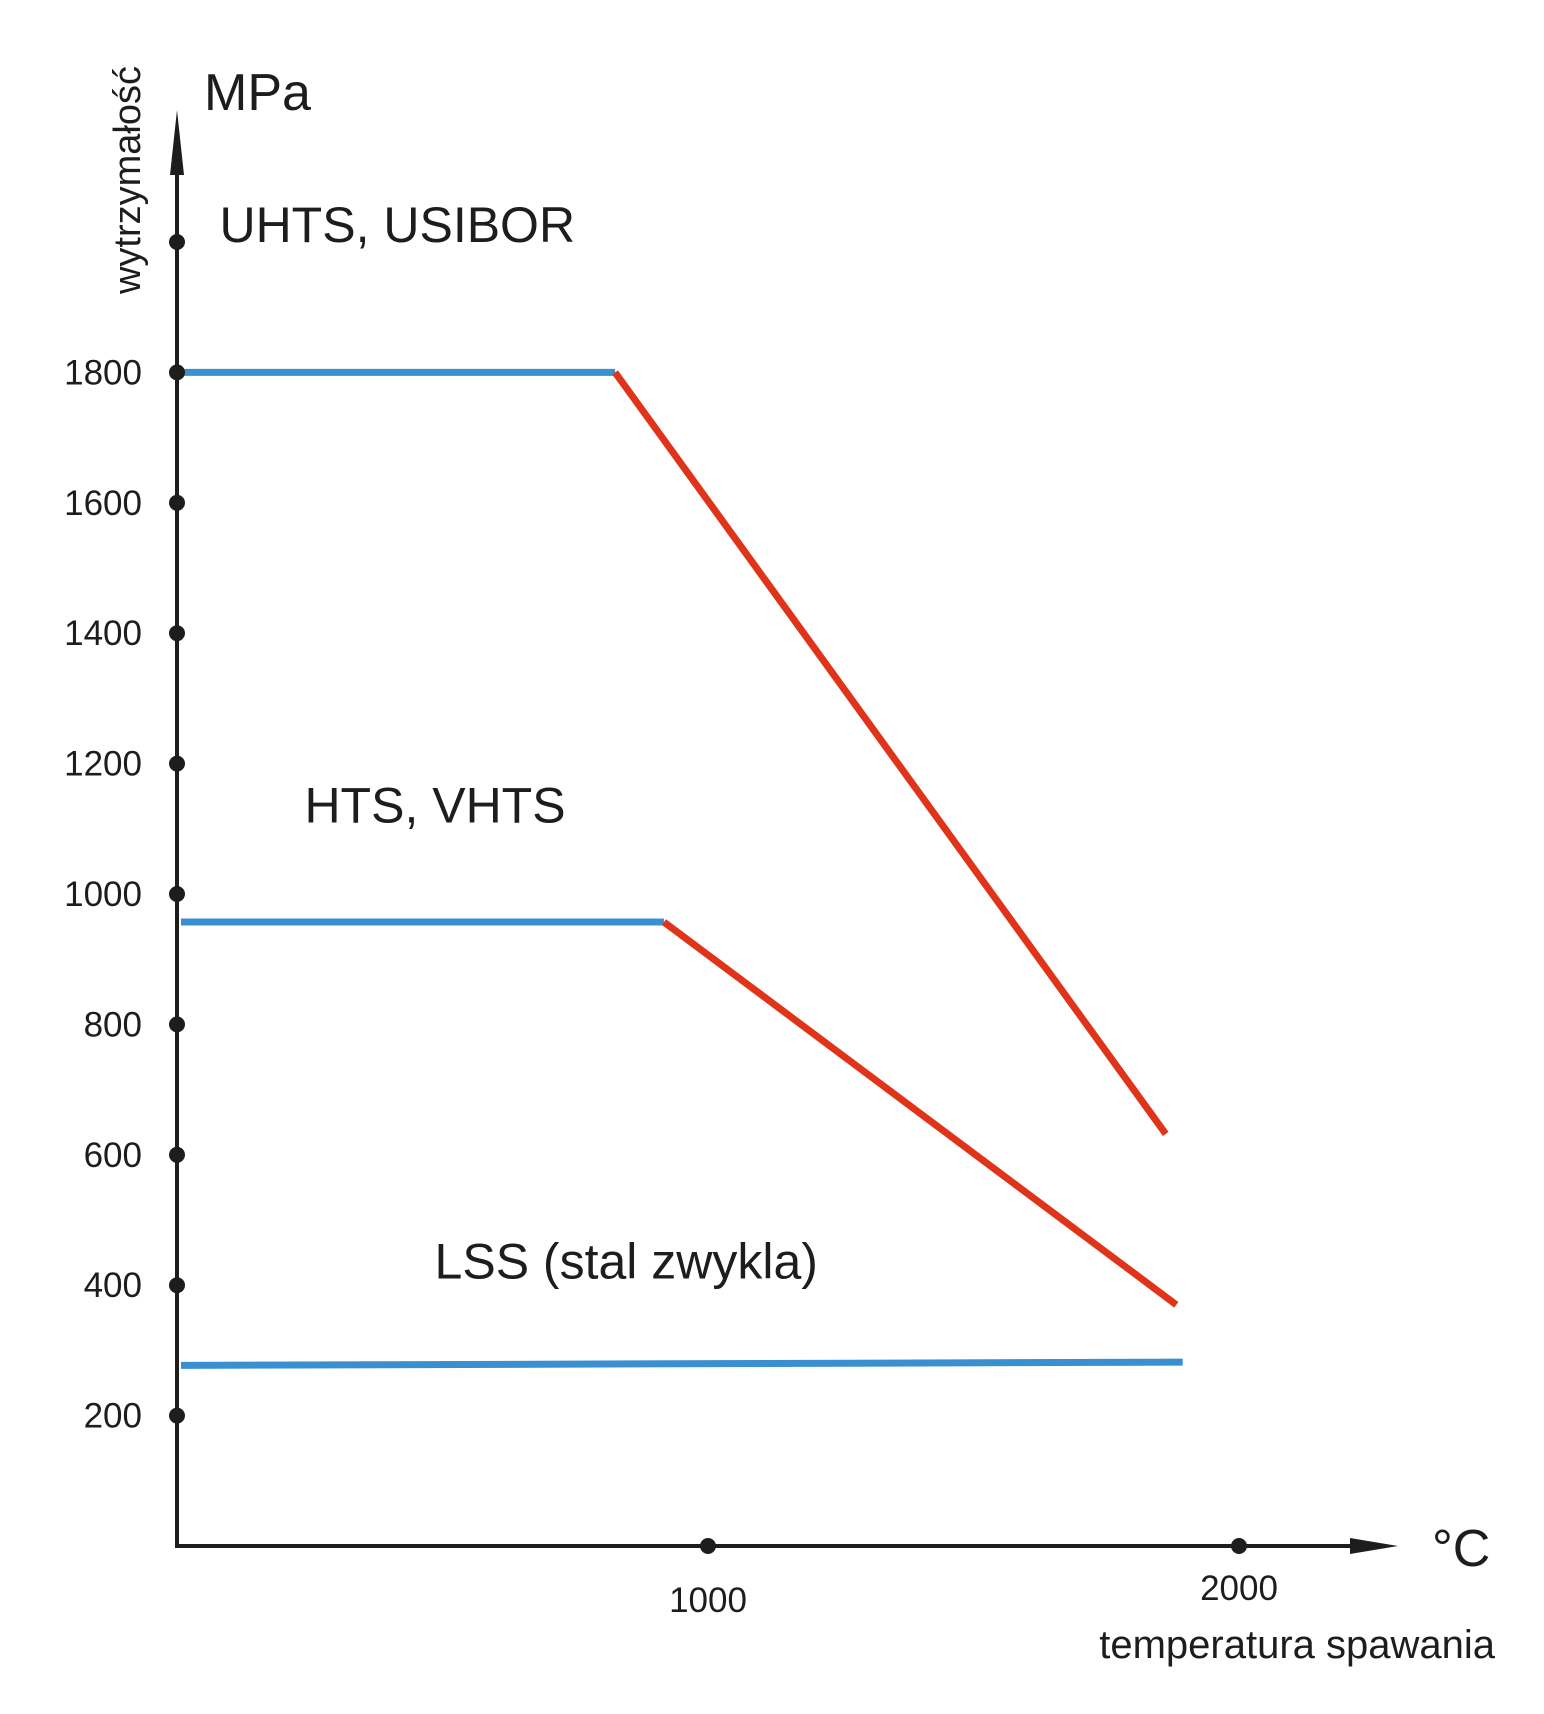 This screenshot has width=1544, height=1714. Describe the element at coordinates (103, 764) in the screenshot. I see `y-tick-label: 1200` at that location.